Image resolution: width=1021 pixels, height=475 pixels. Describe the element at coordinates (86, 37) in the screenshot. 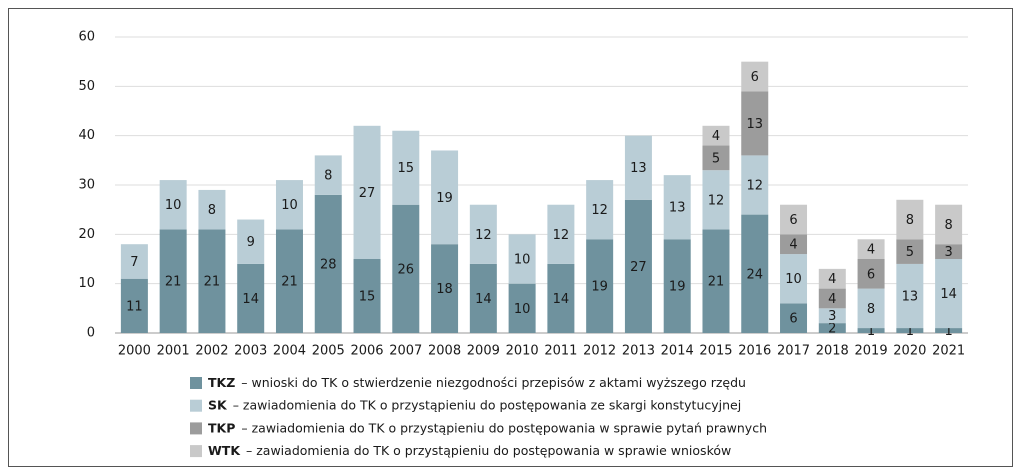

I see `y-tick-label: 60` at that location.